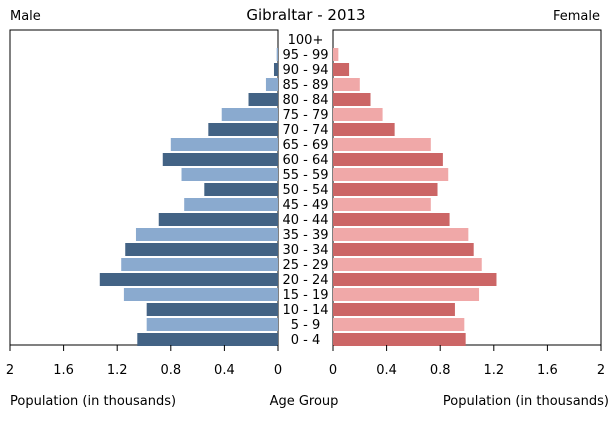 This screenshot has height=425, width=610. I want to click on female-label: Female, so click(576, 16).